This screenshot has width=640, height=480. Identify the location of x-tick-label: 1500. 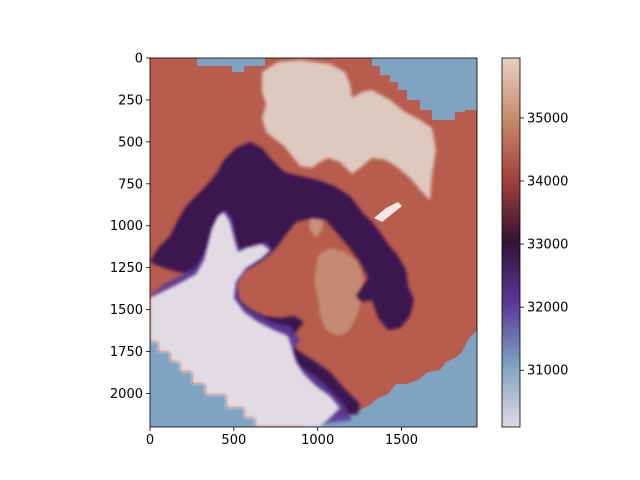
(401, 440).